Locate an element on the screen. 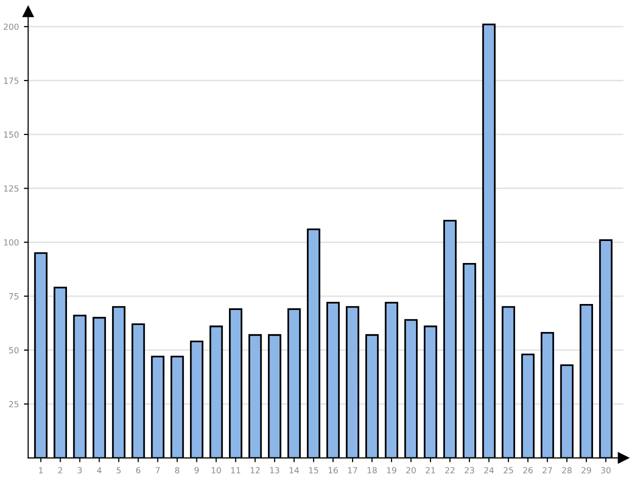 This screenshot has height=480, width=640. x-tick-label: 17 is located at coordinates (353, 470).